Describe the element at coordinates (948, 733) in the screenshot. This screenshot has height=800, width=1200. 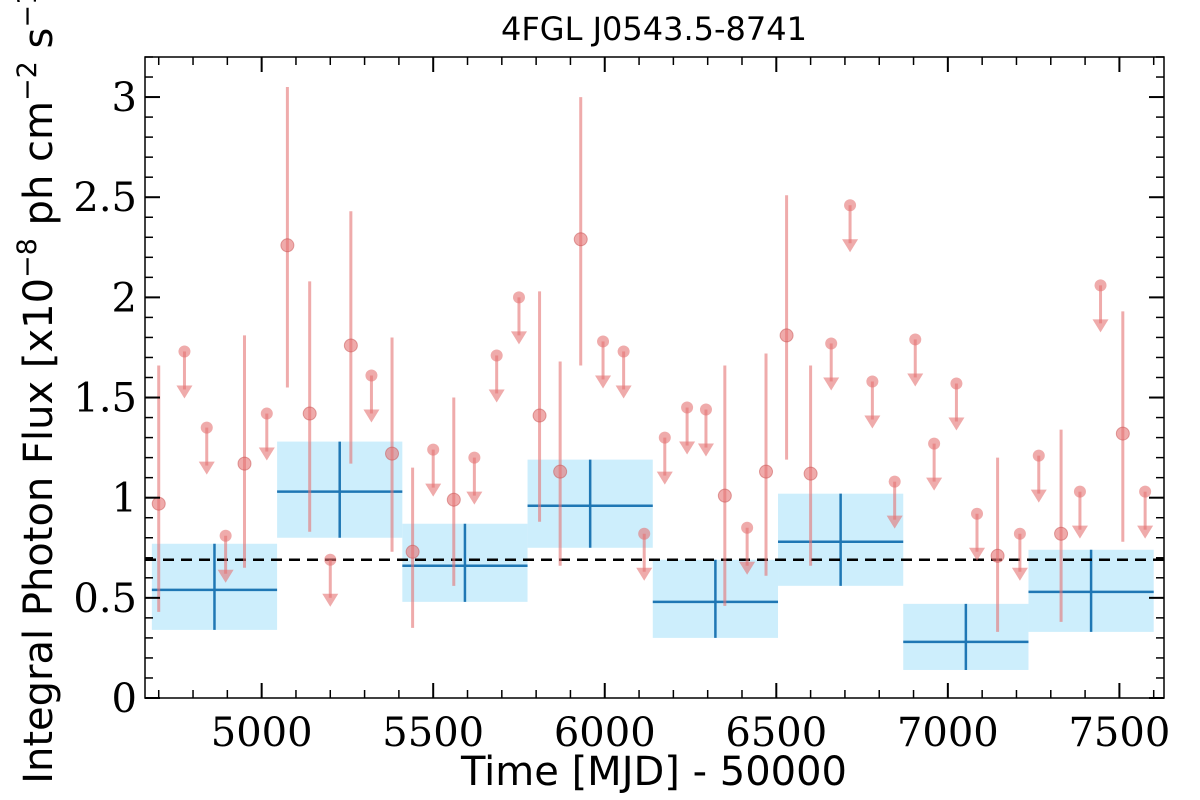
I see `x-tick-label: 7000` at that location.